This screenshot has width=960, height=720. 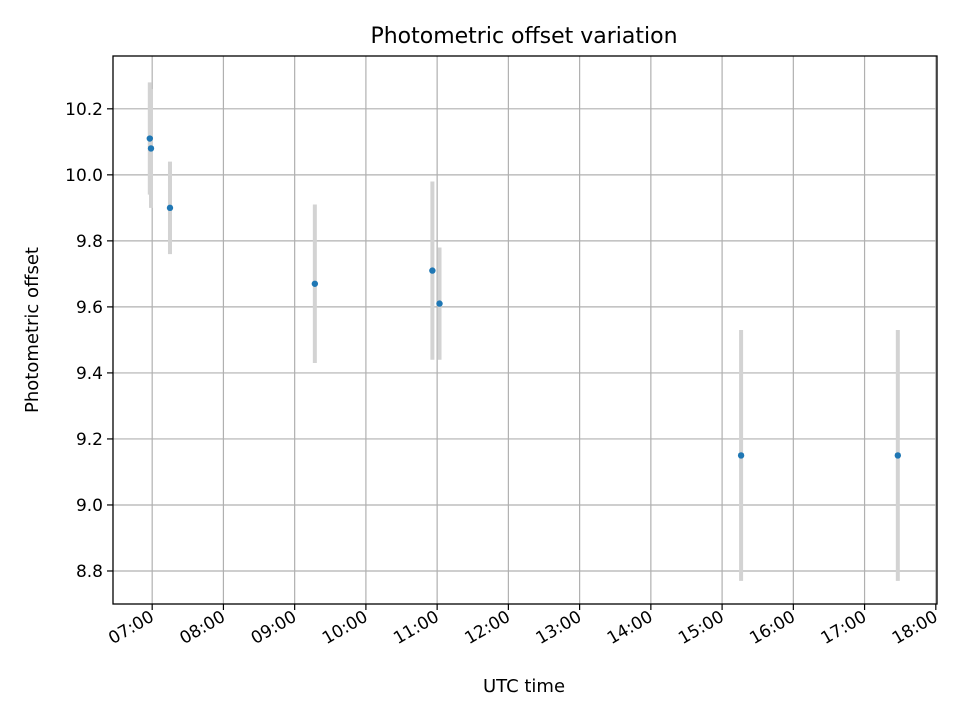 I want to click on y-tick-label: 9.0, so click(x=89, y=506).